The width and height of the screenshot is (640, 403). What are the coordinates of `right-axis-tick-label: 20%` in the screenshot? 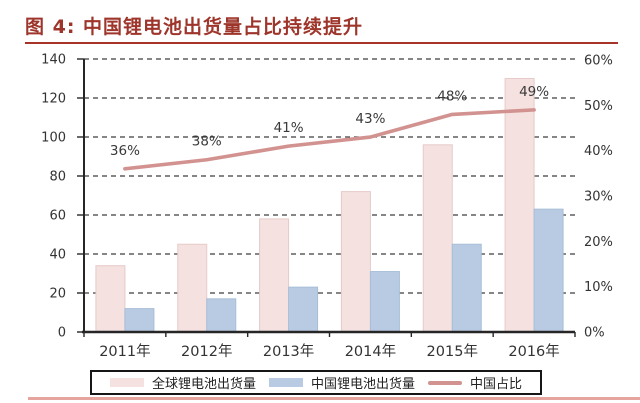 It's located at (598, 242).